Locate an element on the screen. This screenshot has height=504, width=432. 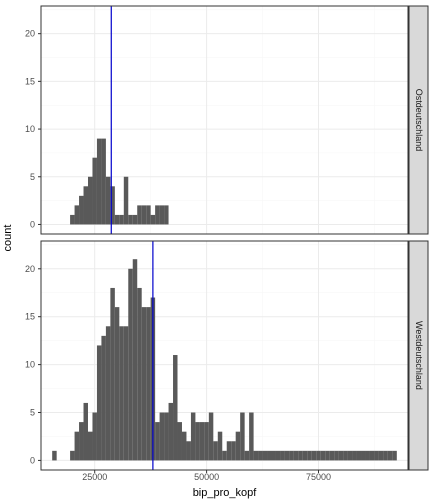
x-axis: 25000 50000 75000 is located at coordinates (206, 476).